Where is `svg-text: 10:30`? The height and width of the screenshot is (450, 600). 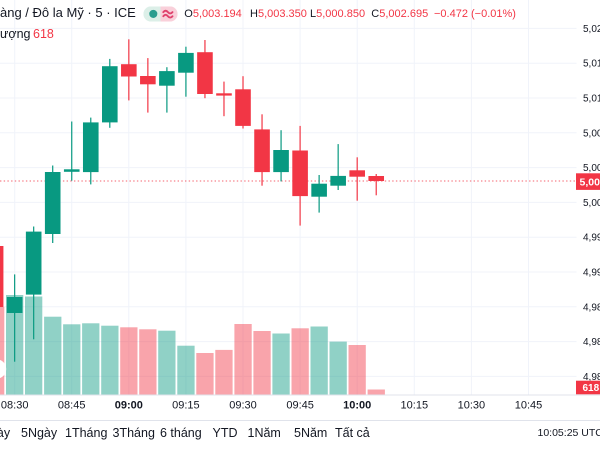 svg-text: 10:30 is located at coordinates (472, 406).